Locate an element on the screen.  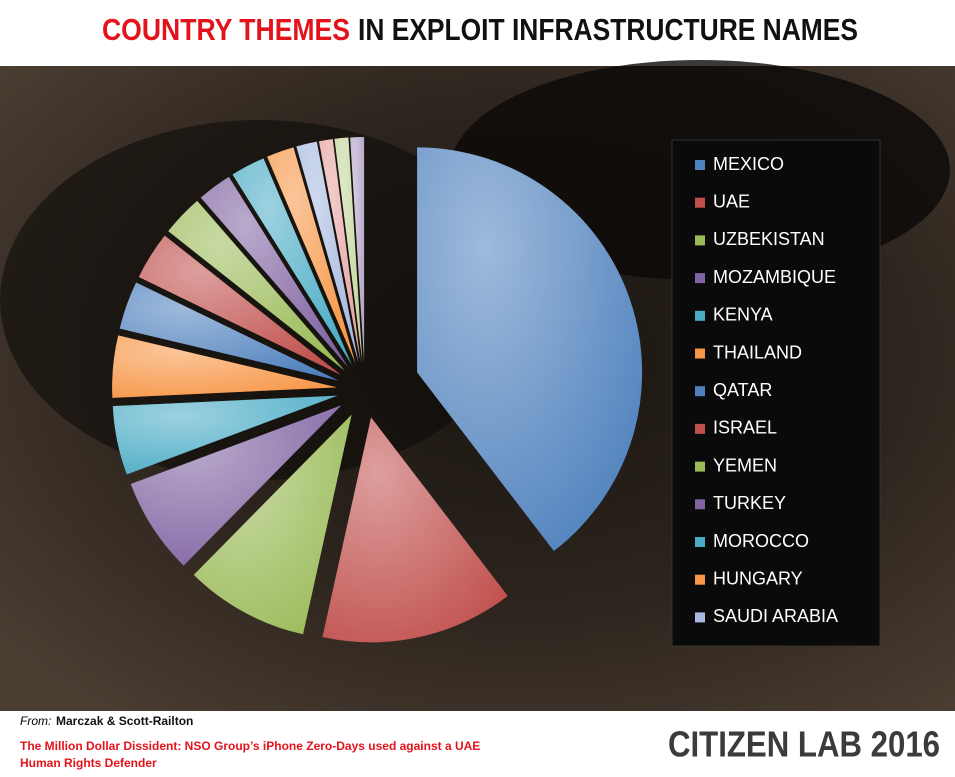
legend-label: SAUDI ARABIA is located at coordinates (775, 616).